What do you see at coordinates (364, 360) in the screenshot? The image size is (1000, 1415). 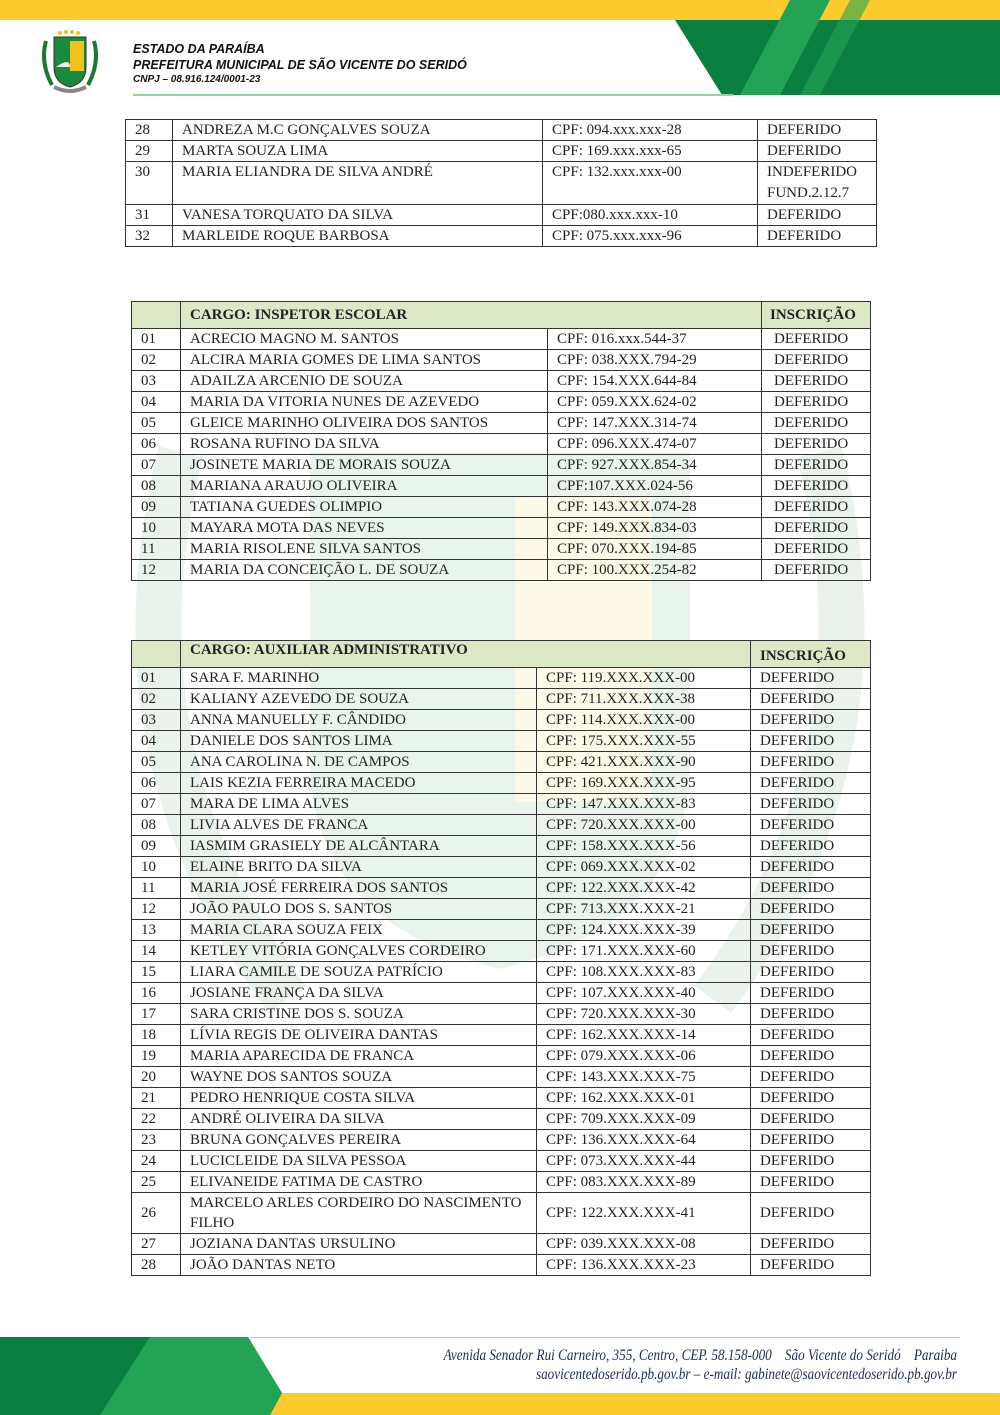 I see `candidate-name: ALCIRA MARIA GOMES DE LIMA SANTOS` at bounding box center [364, 360].